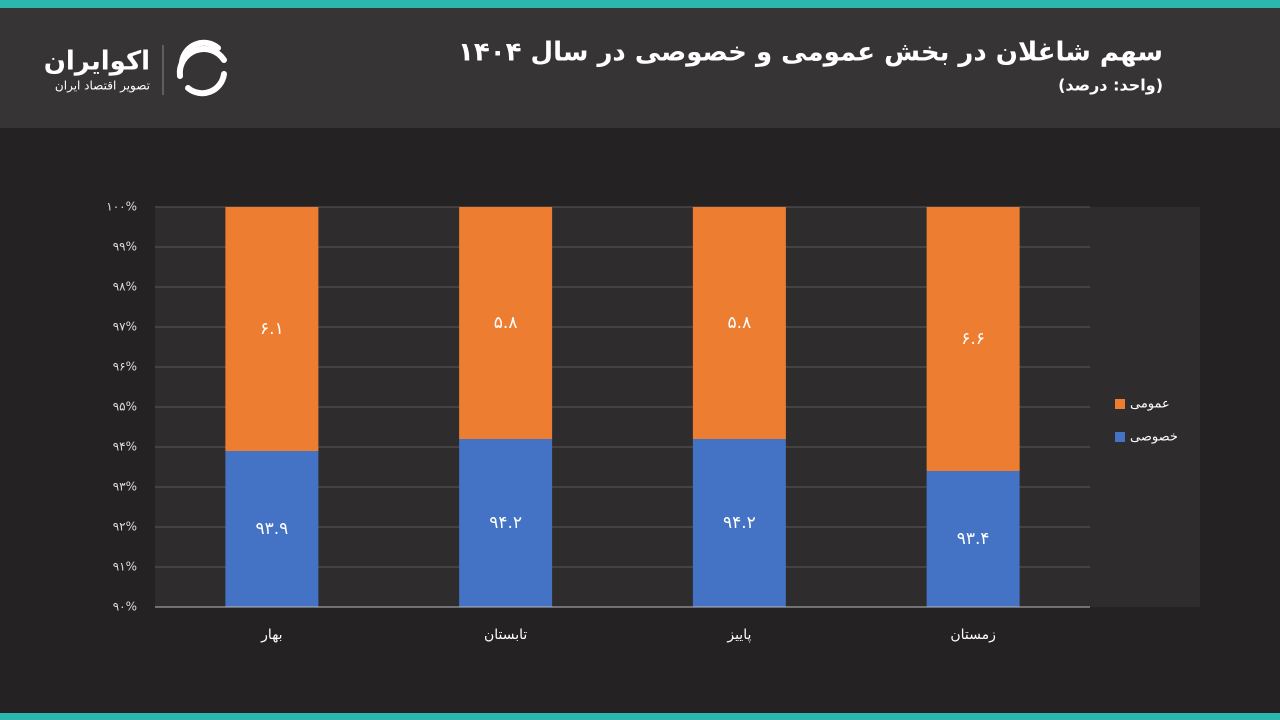  I want to click on y-tick-label: ۱۰۰%, so click(121, 207).